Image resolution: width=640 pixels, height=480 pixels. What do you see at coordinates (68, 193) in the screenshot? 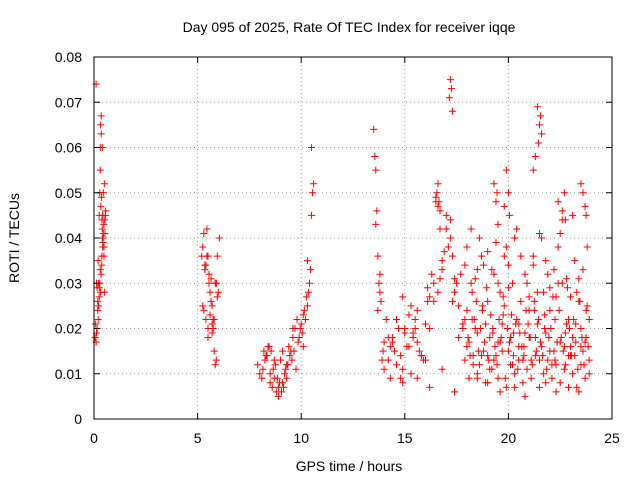
I see `y-tick-label: 0.05` at bounding box center [68, 193].